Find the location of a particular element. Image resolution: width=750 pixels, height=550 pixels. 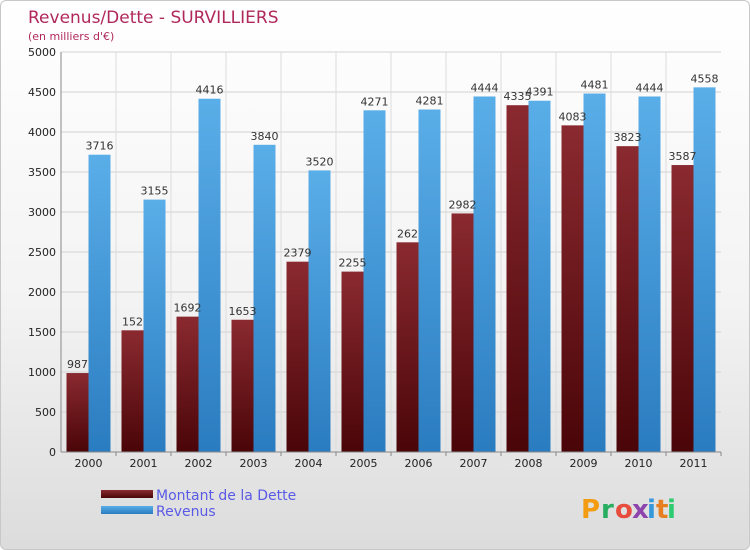

x-tick-label: 2007 is located at coordinates (474, 463).